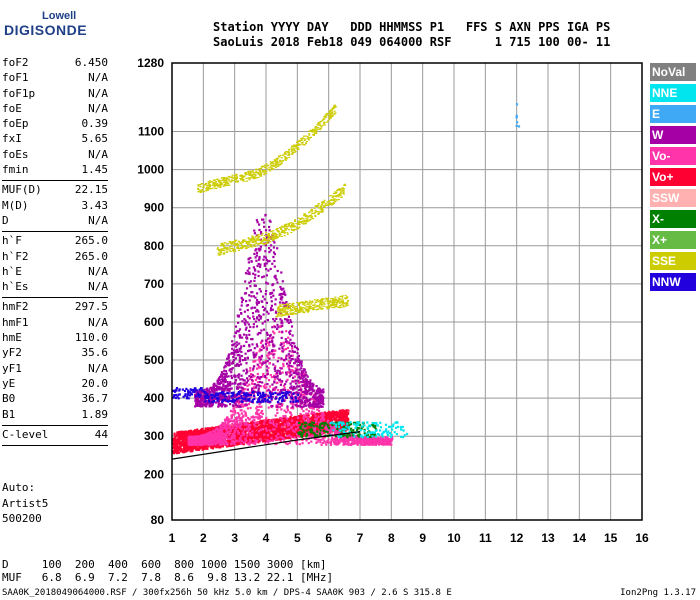 The image size is (700, 600). What do you see at coordinates (150, 170) in the screenshot?
I see `y-tick-label: 1000` at bounding box center [150, 170].